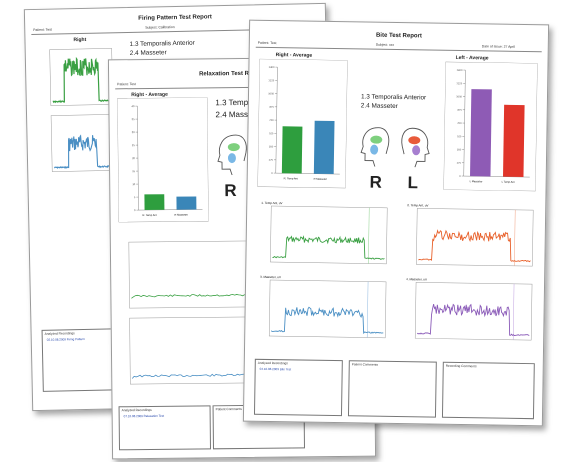 This screenshot has width=563, height=462. Describe the element at coordinates (82, 143) in the screenshot. I see `firing-blue-trace` at that location.